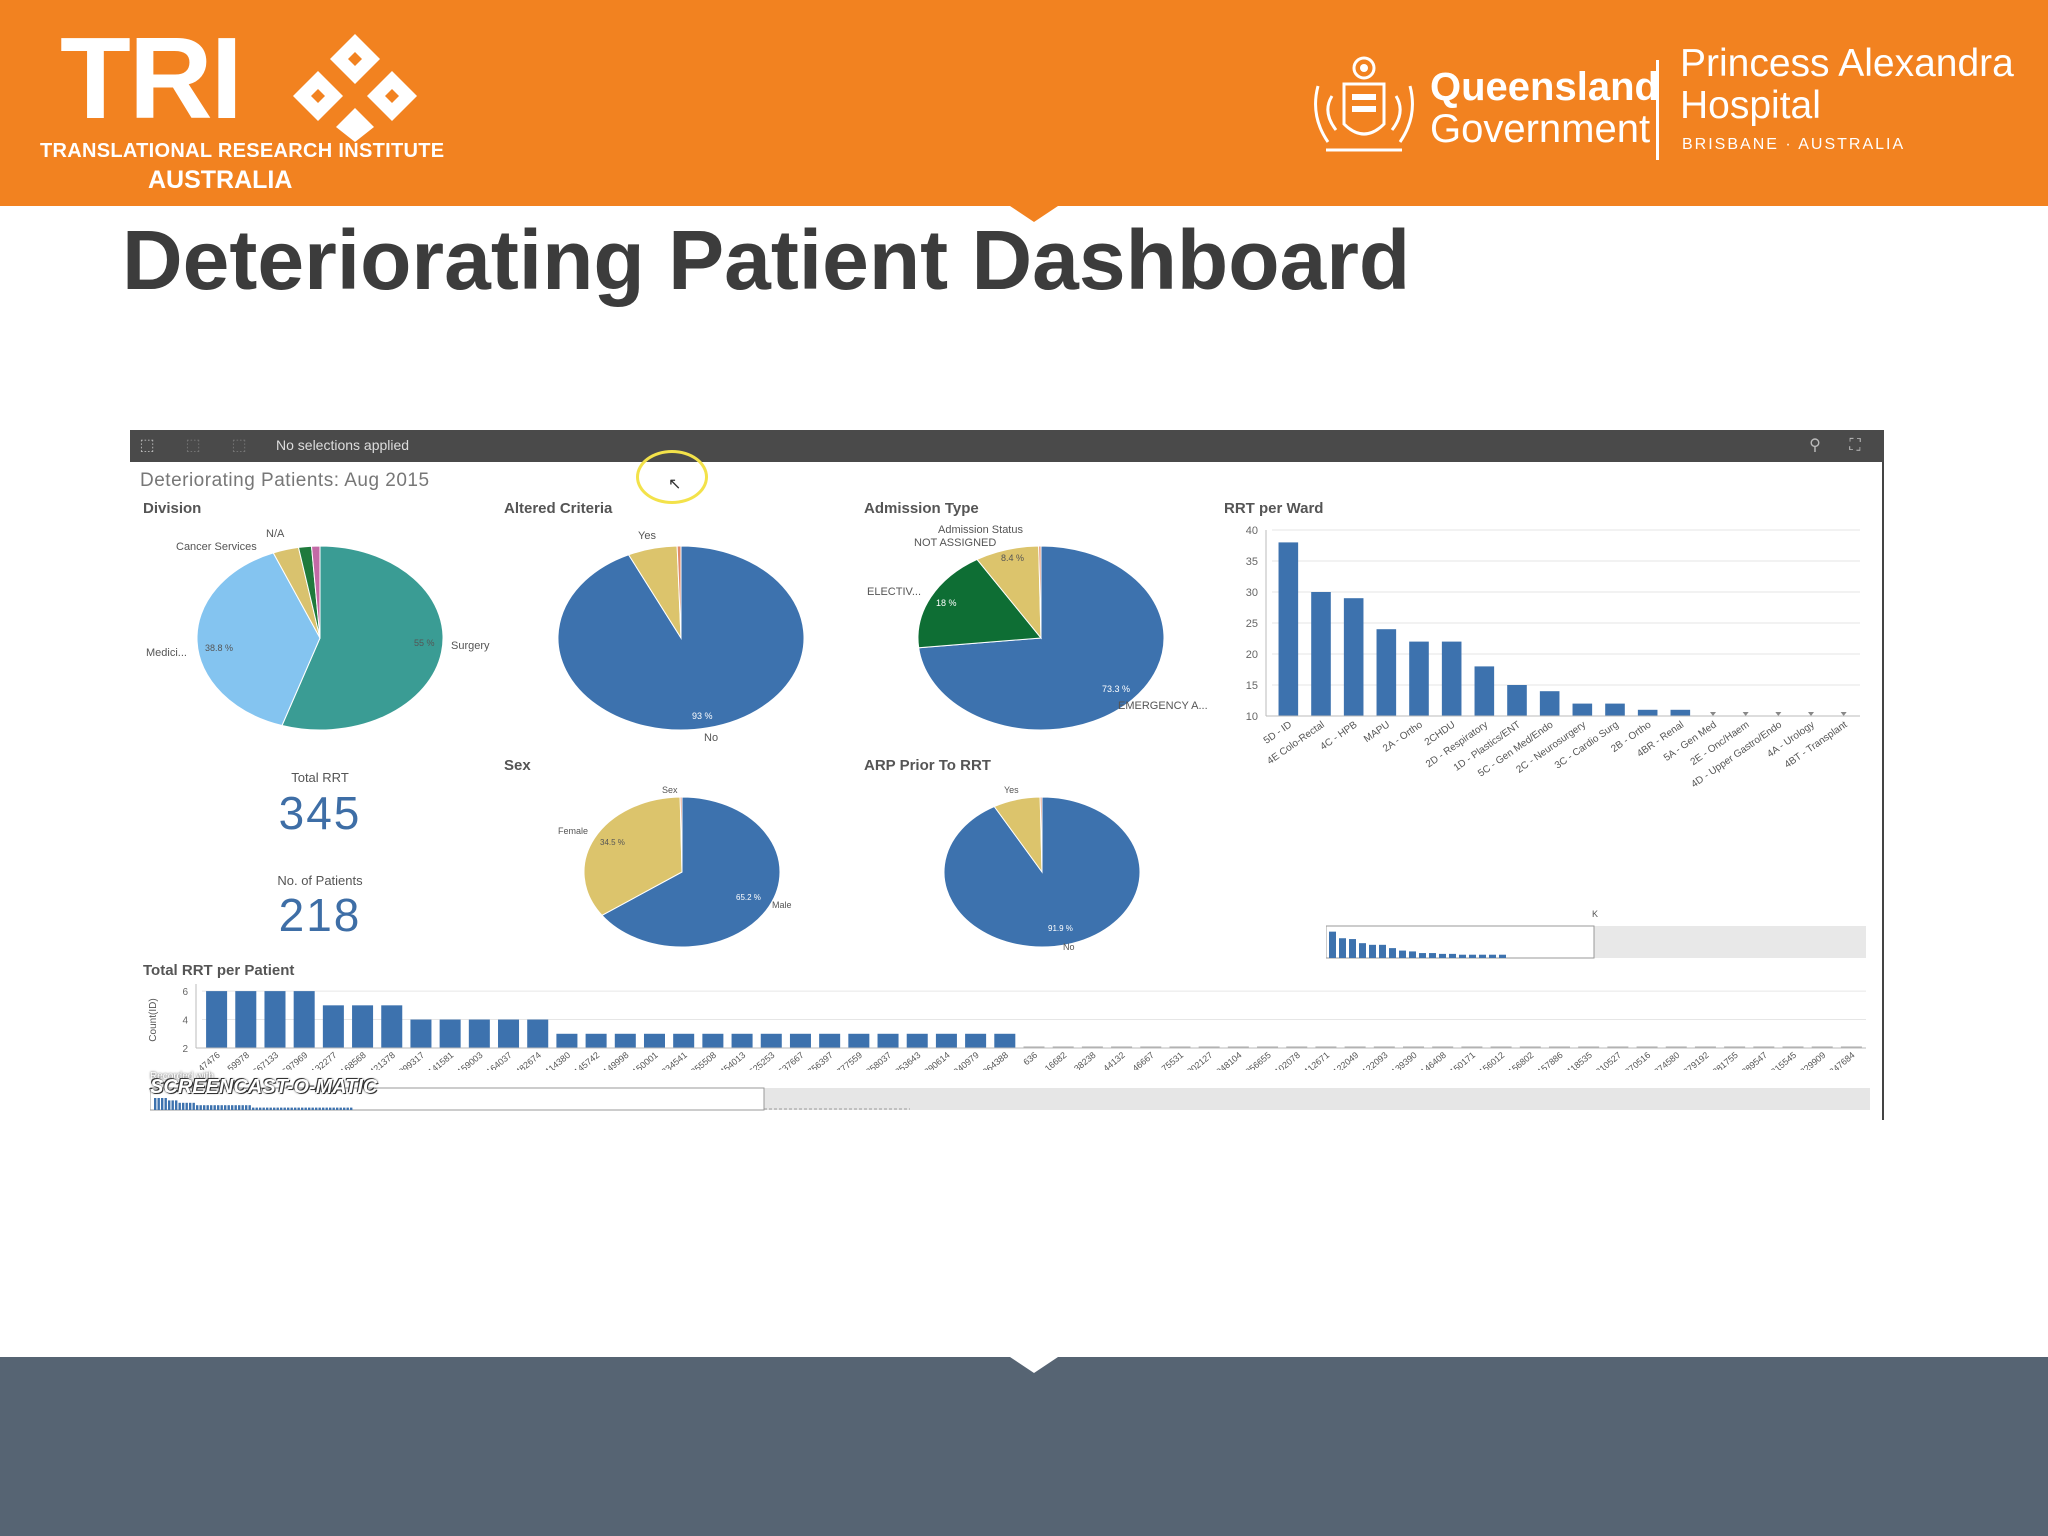  Describe the element at coordinates (1596, 942) in the screenshot. I see `rrt-ward-scrollbar` at that location.